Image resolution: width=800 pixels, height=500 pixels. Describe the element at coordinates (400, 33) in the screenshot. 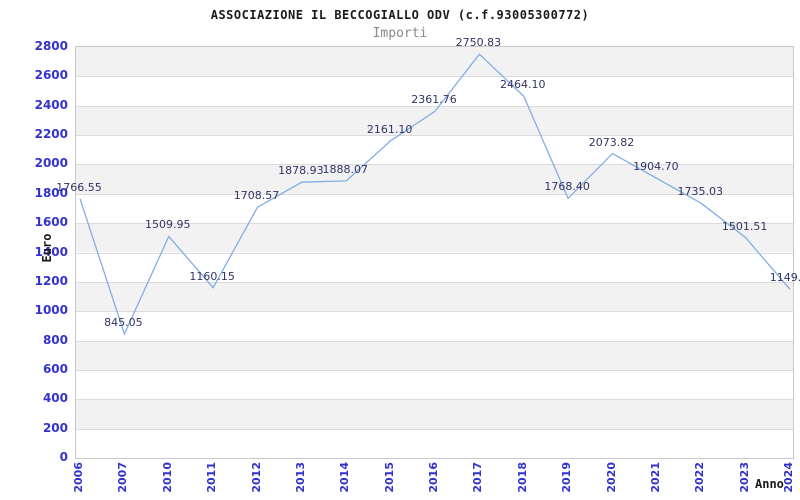

I see `chart-subtitle: Importi` at that location.